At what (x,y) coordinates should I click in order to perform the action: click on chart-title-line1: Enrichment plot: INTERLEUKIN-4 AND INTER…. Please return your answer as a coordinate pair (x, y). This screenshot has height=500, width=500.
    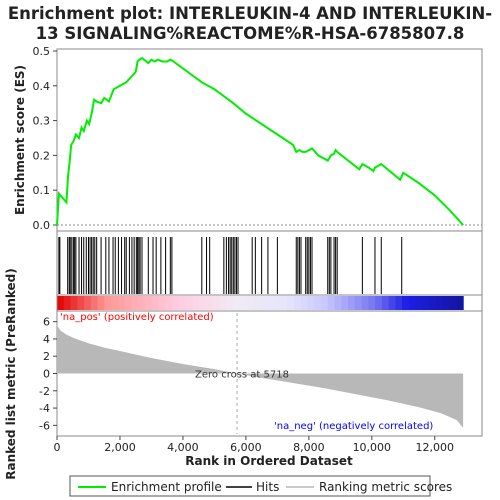
    Looking at the image, I should click on (250, 13).